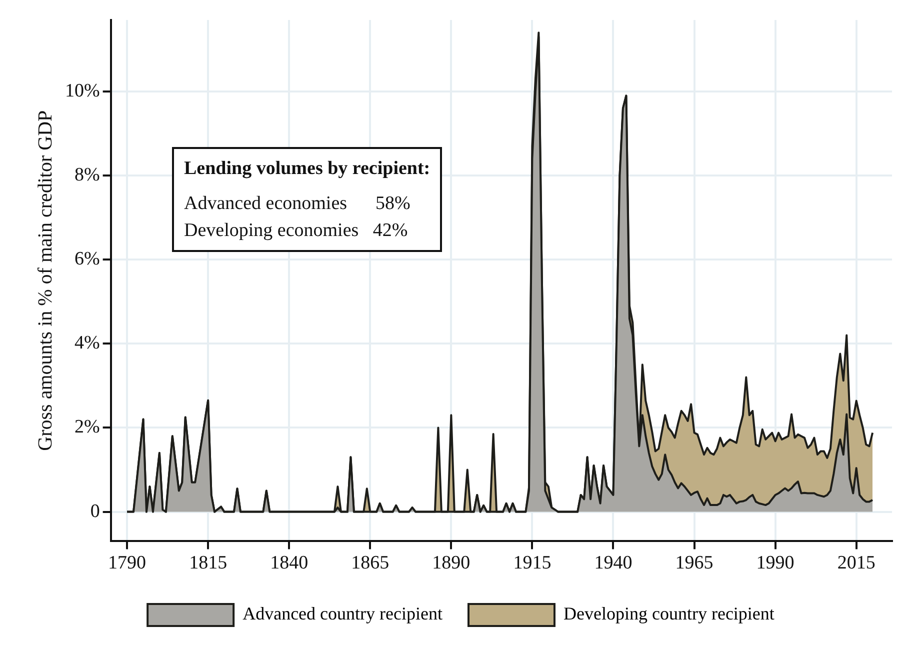 This screenshot has height=646, width=902. I want to click on x-tick-label: 1840, so click(289, 563).